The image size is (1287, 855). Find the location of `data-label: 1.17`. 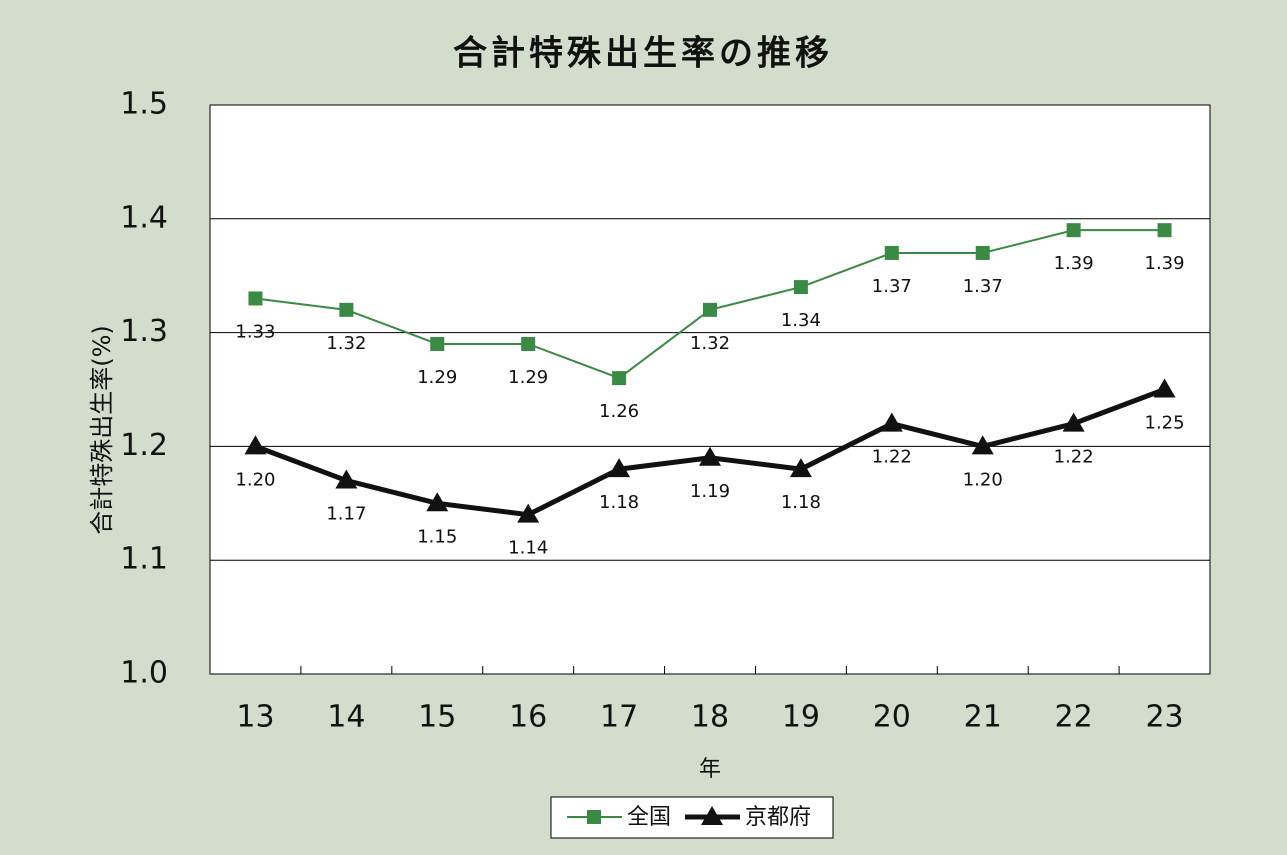

data-label: 1.17 is located at coordinates (346, 514).